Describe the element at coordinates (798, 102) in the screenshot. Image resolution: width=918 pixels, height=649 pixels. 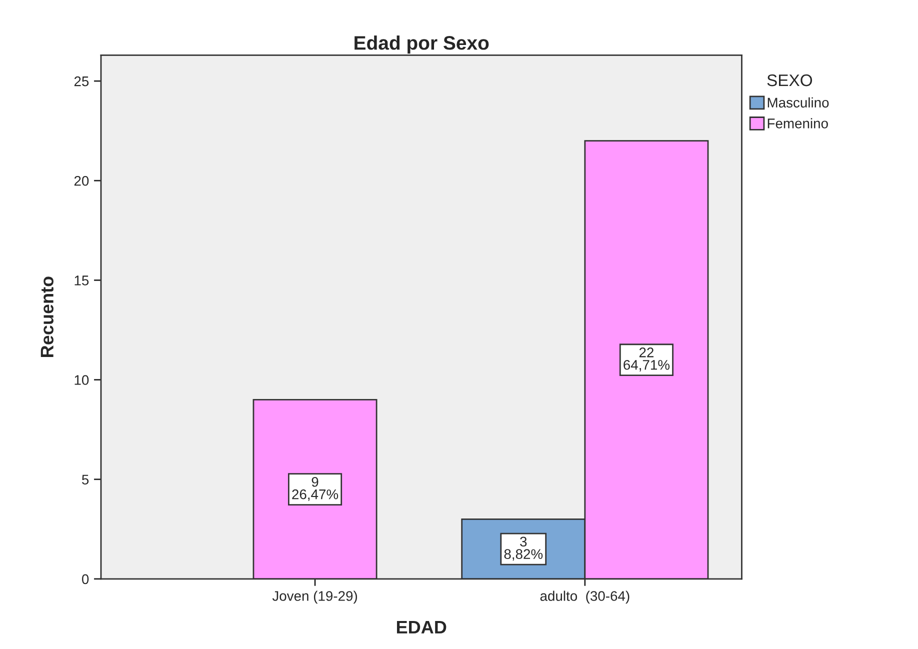
I see `legend-label: Masculino` at that location.